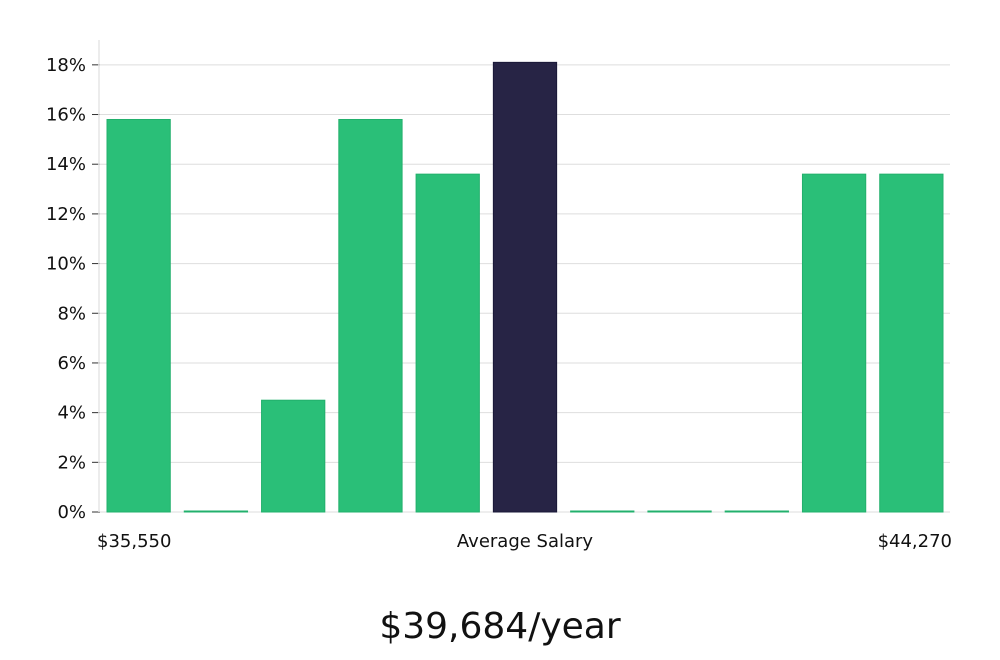 Image resolution: width=1000 pixels, height=660 pixels. What do you see at coordinates (71, 413) in the screenshot?
I see `y-tick-label: 4%` at bounding box center [71, 413].